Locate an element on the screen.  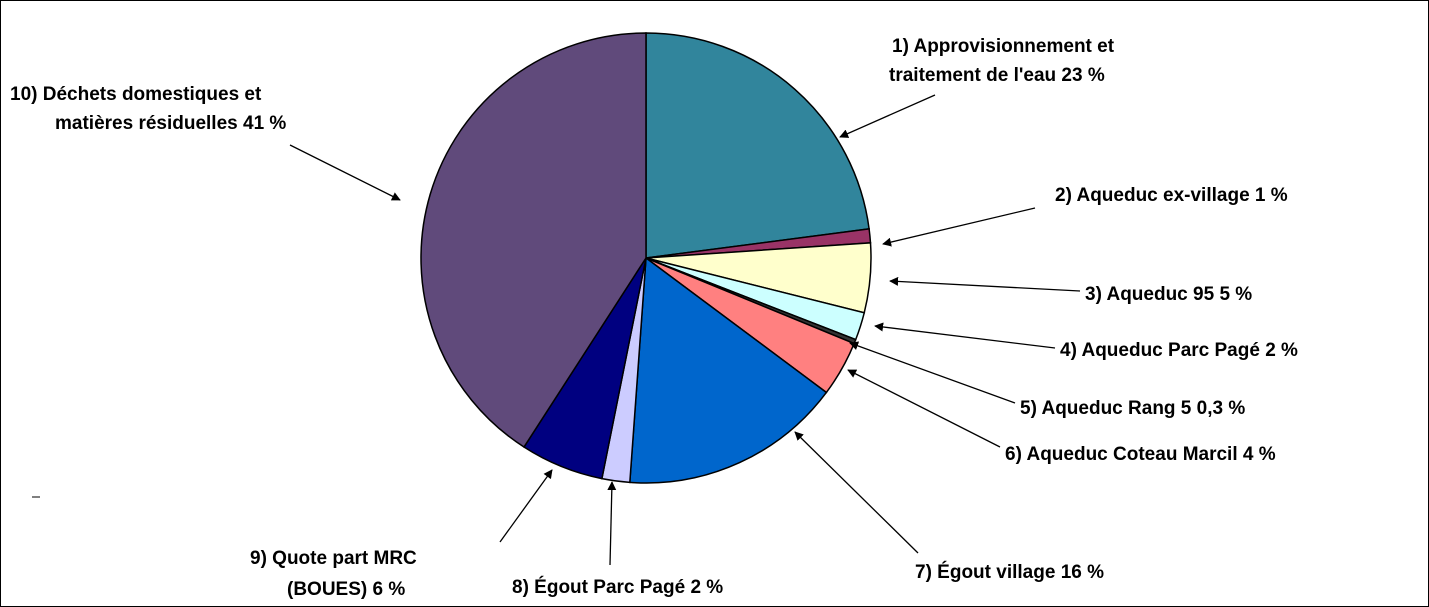
slice-label: 2) Aqueduc ex-village 1 % is located at coordinates (1171, 195).